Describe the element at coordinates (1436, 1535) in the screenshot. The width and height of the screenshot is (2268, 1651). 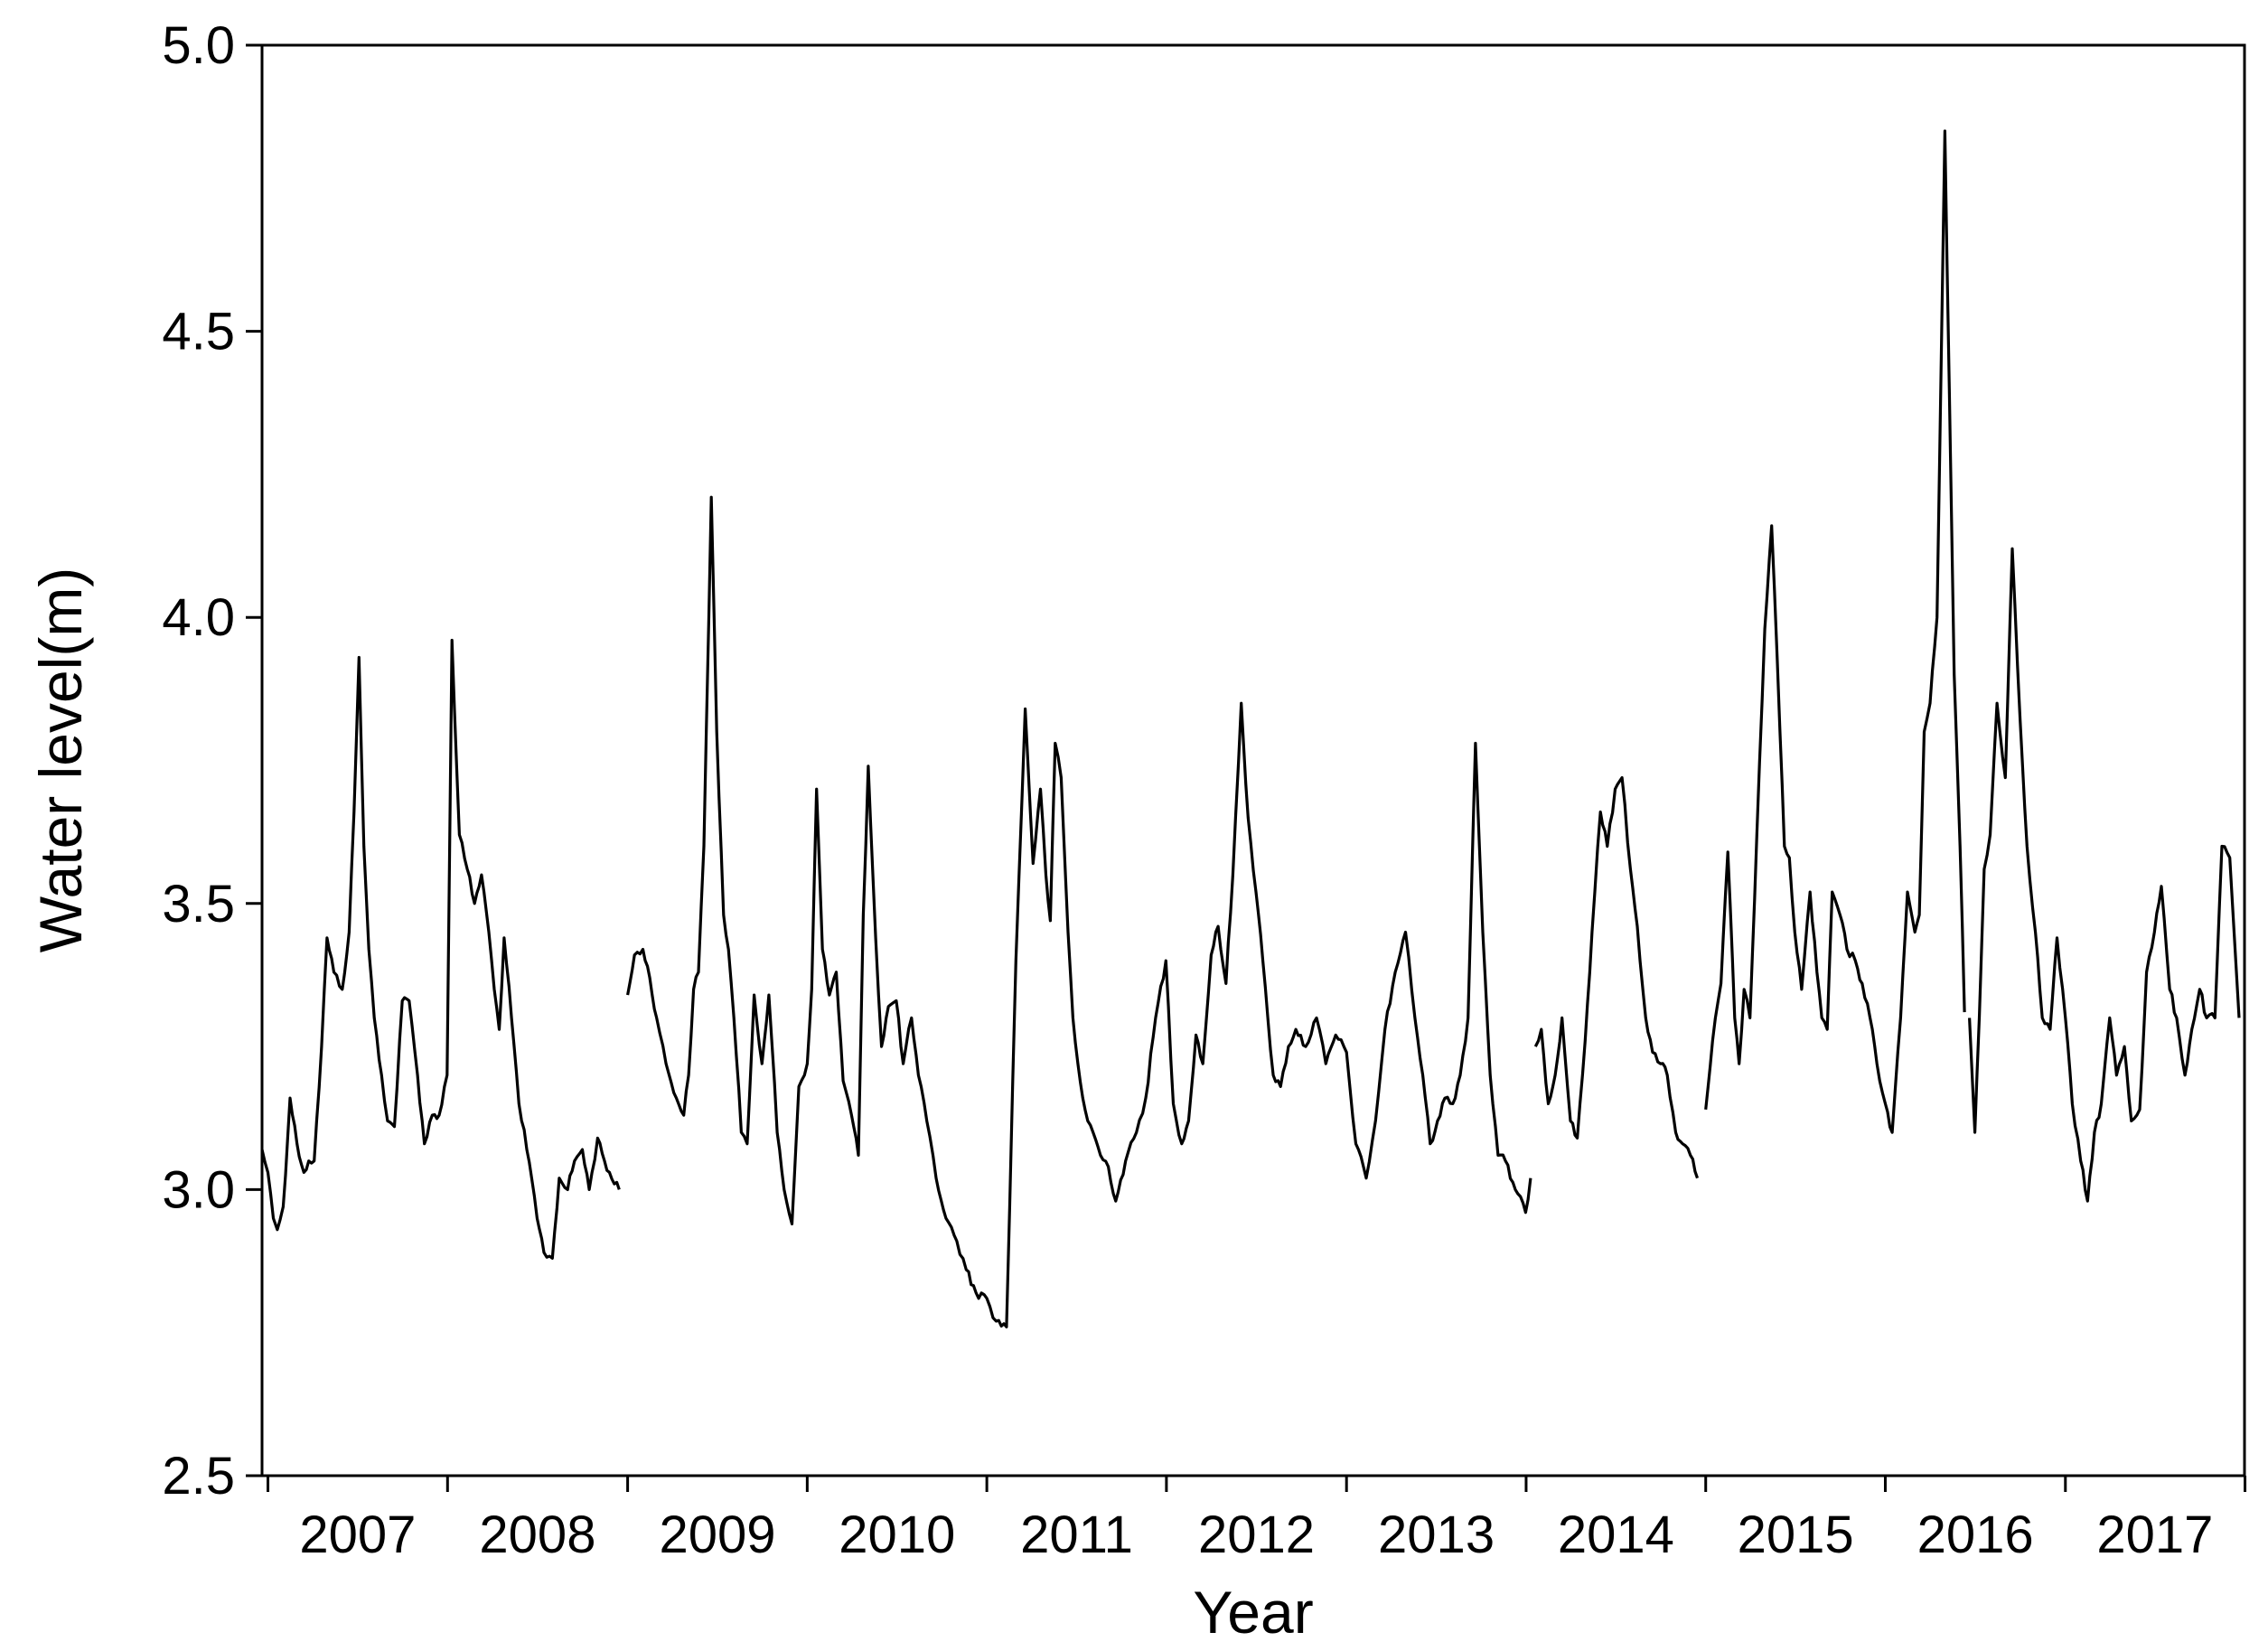
I see `x-tick-label: 2013` at that location.